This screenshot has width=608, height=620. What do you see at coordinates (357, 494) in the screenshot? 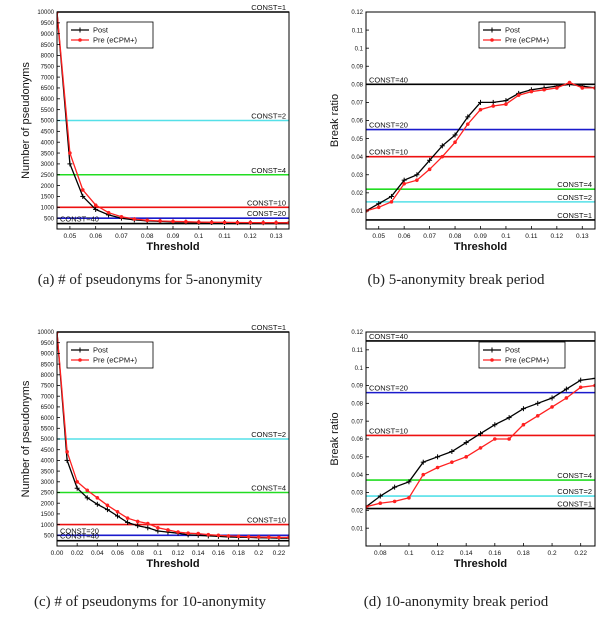
I see `ytick-label-d-2: 0.03` at bounding box center [357, 494].